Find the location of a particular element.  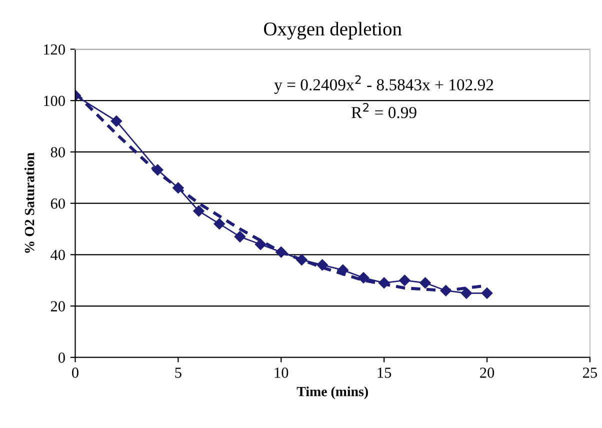

y-tick-label: 40 is located at coordinates (57, 255).